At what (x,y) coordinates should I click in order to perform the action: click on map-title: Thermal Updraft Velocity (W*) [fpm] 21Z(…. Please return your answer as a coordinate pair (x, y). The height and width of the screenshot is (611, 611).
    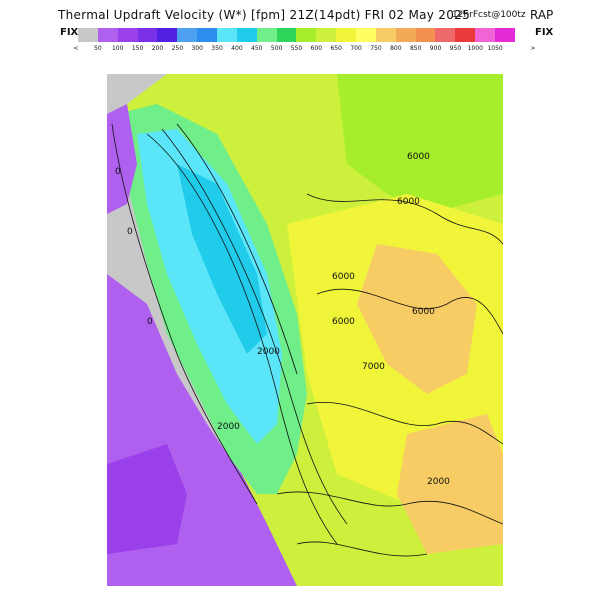
    Looking at the image, I should click on (264, 15).